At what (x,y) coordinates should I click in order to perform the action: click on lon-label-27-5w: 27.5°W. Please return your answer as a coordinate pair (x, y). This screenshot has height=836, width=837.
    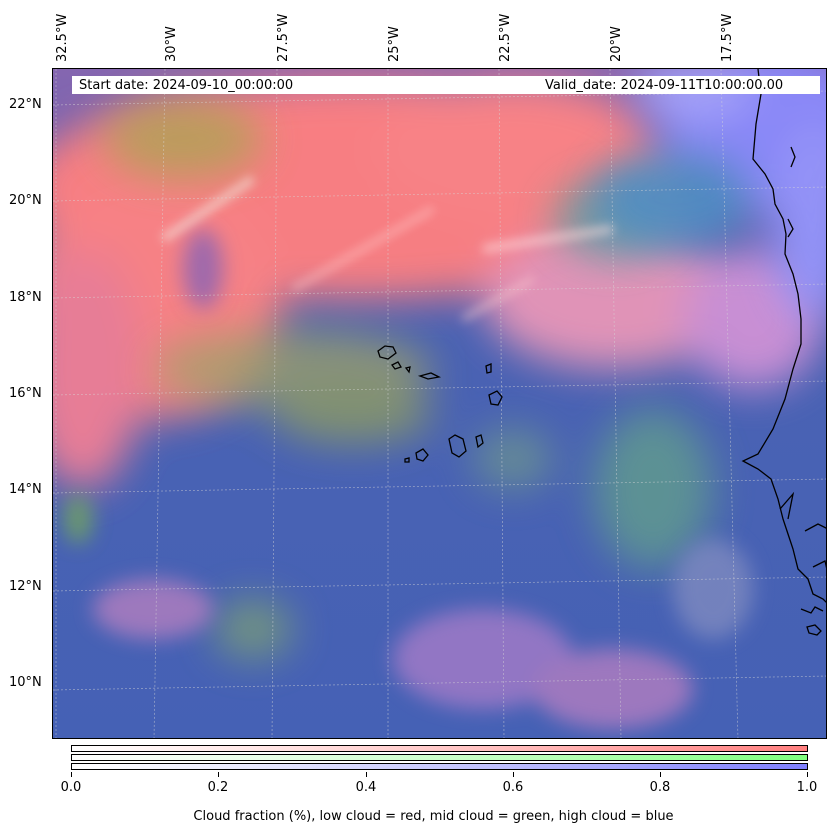
    Looking at the image, I should click on (283, 37).